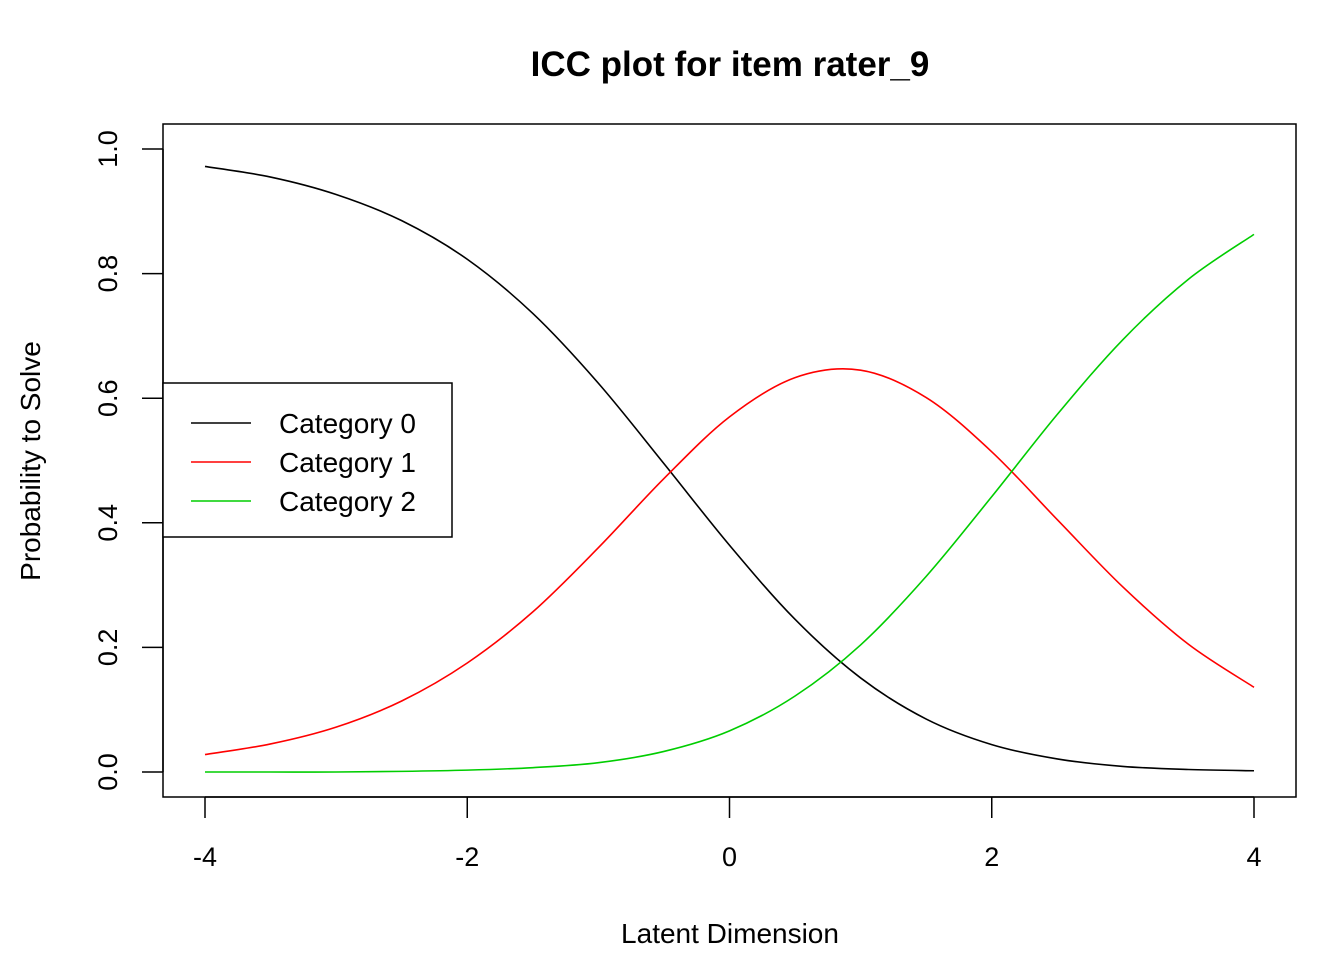  Describe the element at coordinates (108, 772) in the screenshot. I see `y-tick-label: 0.0` at that location.